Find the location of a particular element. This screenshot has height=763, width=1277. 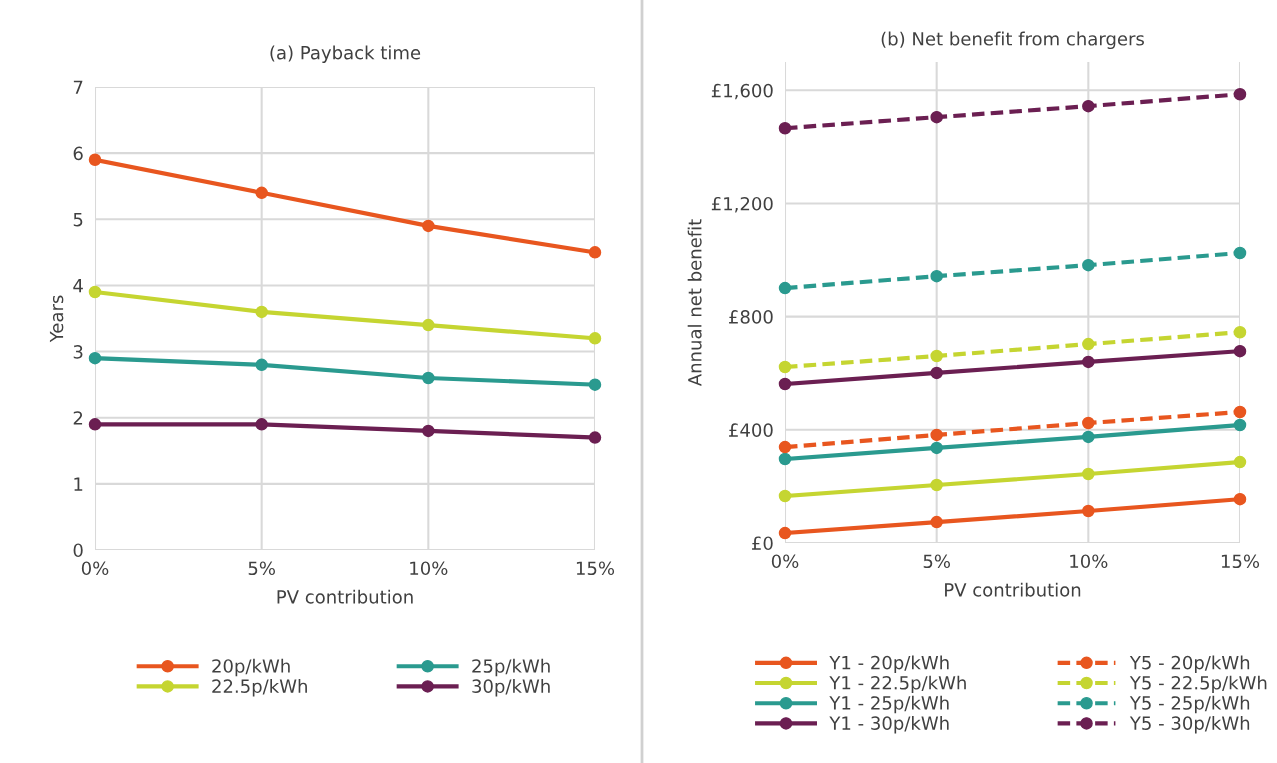

y-tick-label: 7 is located at coordinates (78, 87).